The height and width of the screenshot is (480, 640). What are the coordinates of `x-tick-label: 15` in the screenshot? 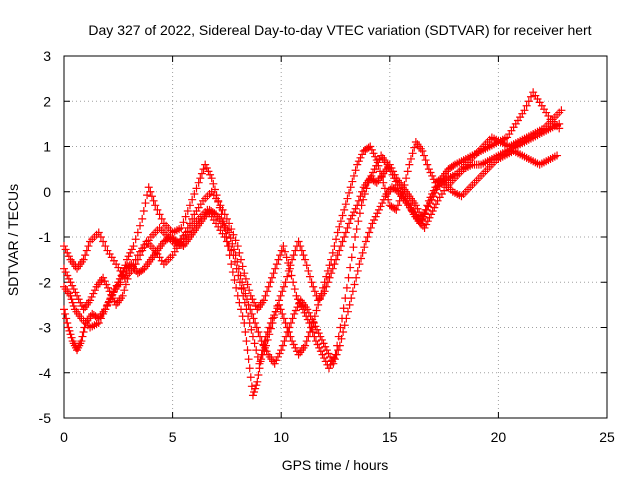 It's located at (390, 437).